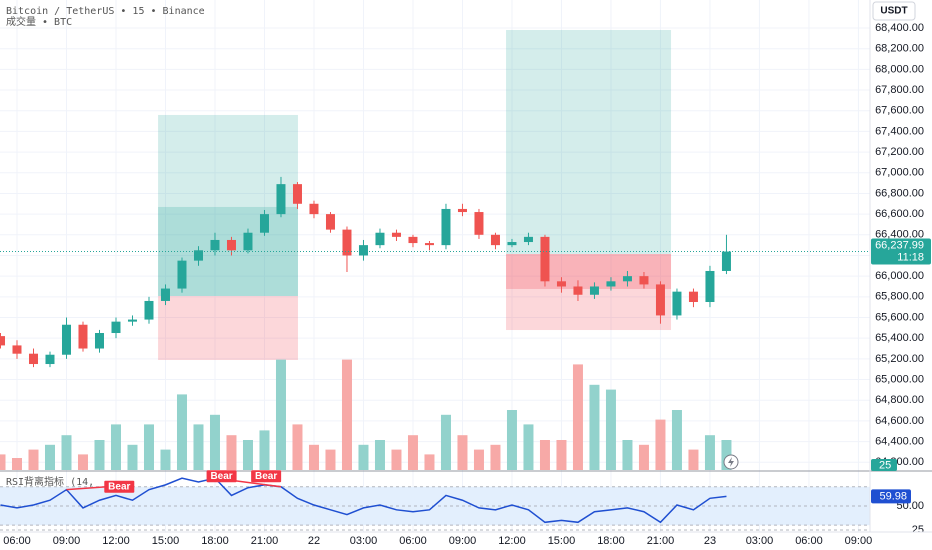 This screenshot has height=550, width=932. What do you see at coordinates (899, 421) in the screenshot?
I see `y-tick-label: 64,600.00` at bounding box center [899, 421].